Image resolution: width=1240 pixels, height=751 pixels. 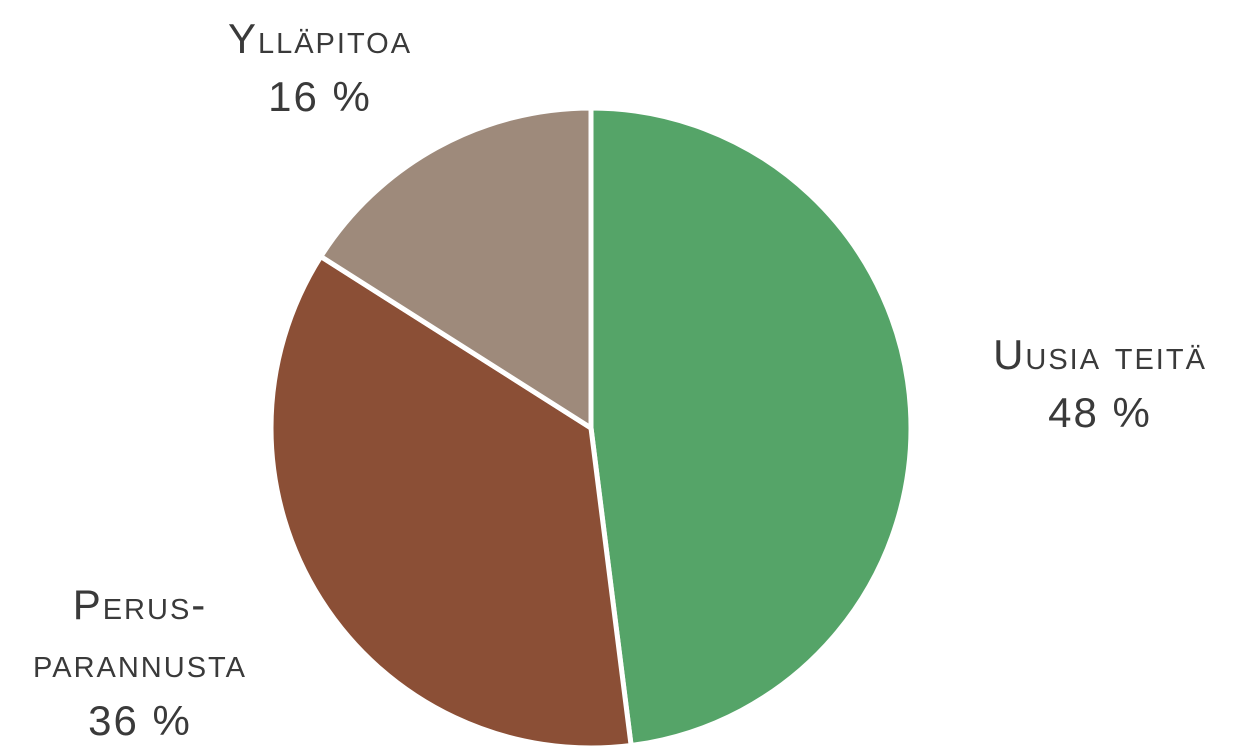 I want to click on value-label: 48 %, so click(x=1100, y=412).